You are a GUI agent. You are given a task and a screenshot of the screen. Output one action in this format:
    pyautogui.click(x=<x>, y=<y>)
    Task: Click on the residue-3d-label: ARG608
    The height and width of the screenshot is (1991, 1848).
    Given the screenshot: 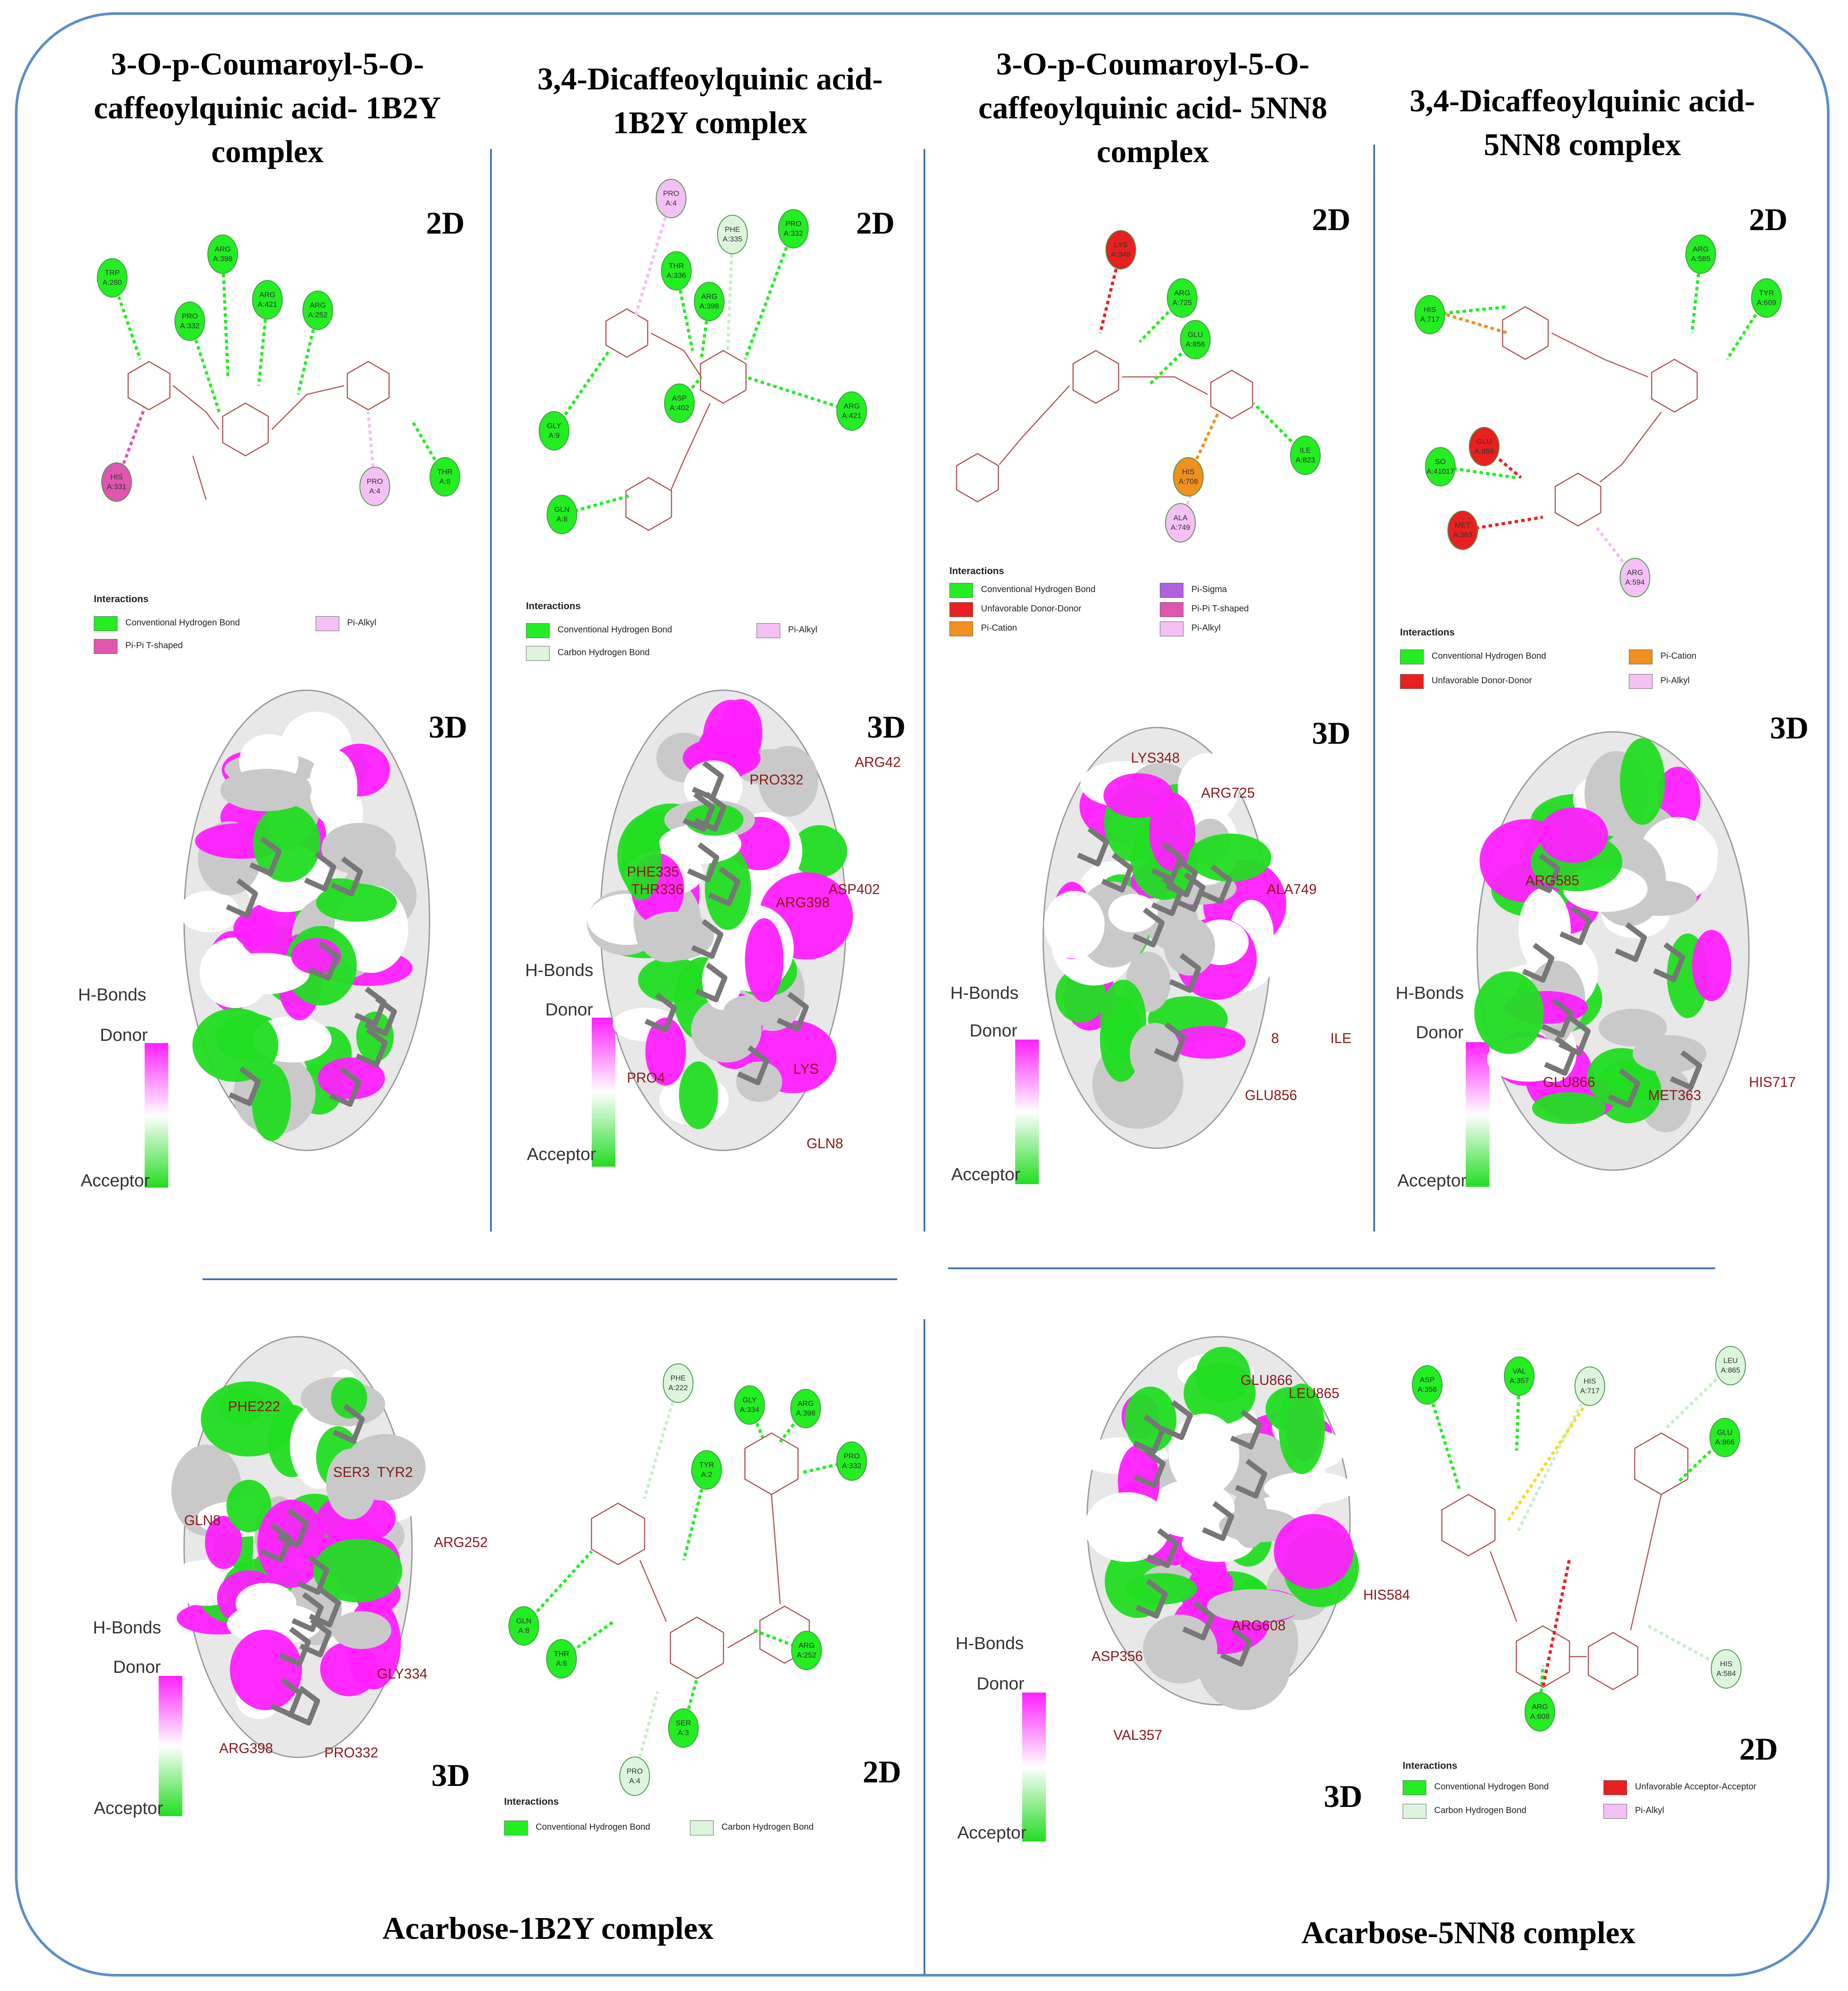 What is the action you would take?
    pyautogui.click(x=1259, y=1625)
    